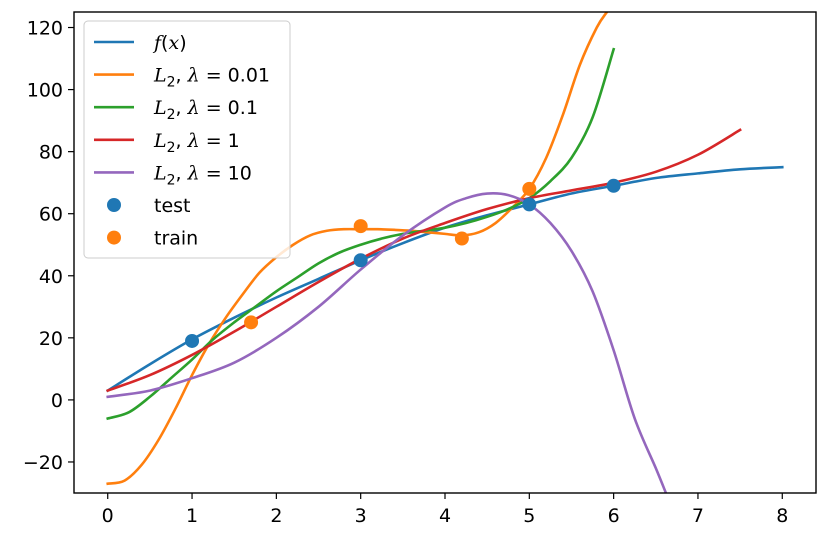  Describe the element at coordinates (48, 246) in the screenshot. I see `y-axis: −20 0 20 40 60 80 100 120` at that location.